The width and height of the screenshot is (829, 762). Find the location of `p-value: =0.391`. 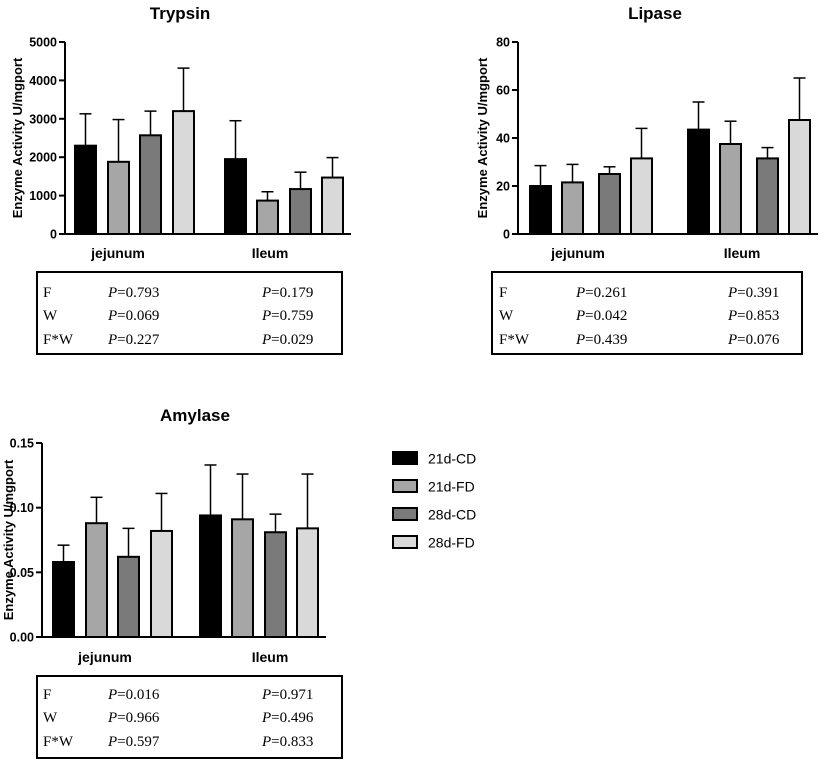

p-value: =0.391 is located at coordinates (758, 293).